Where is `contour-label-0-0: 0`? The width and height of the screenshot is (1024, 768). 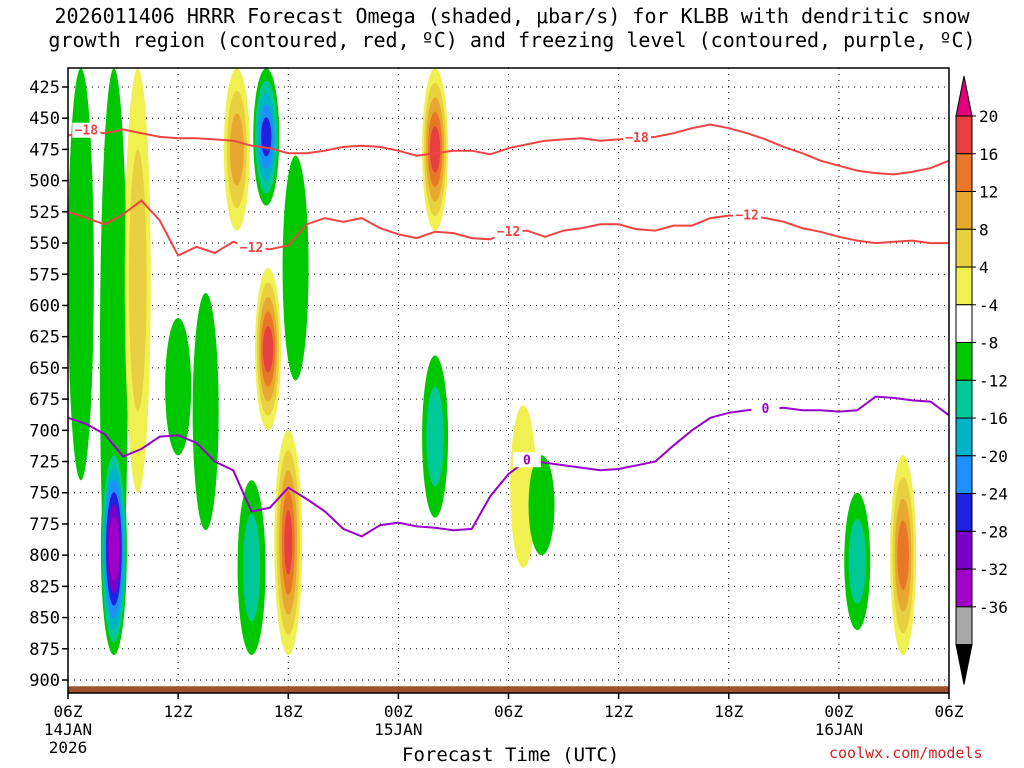 contour-label-0-0: 0 is located at coordinates (527, 460).